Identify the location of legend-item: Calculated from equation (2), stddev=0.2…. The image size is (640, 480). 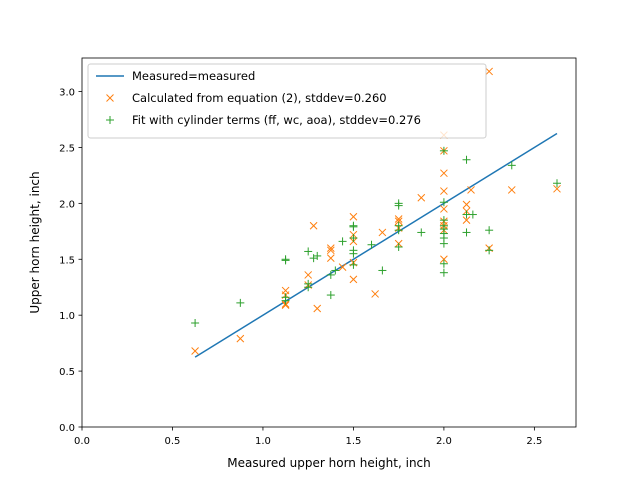
(246, 98).